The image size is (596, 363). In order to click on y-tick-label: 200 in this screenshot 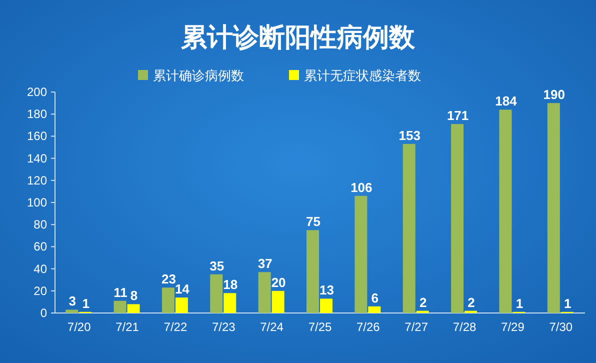, I will do `click(37, 92)`.